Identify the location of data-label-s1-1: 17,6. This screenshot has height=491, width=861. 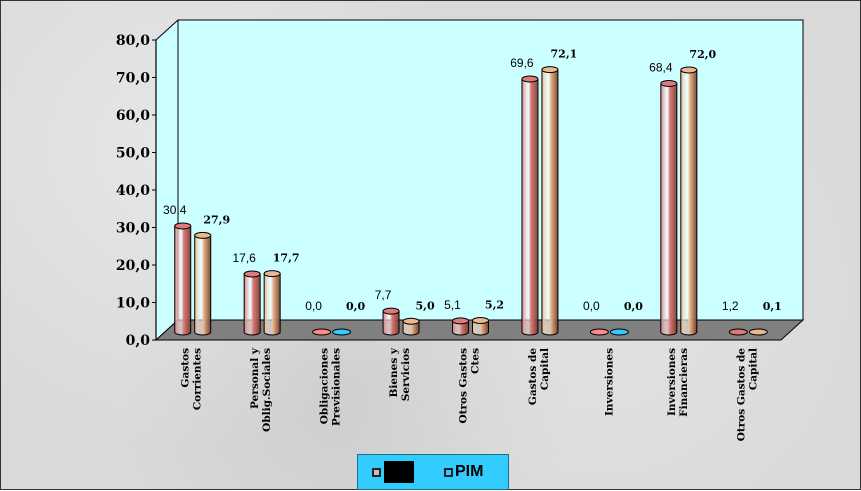
(244, 258).